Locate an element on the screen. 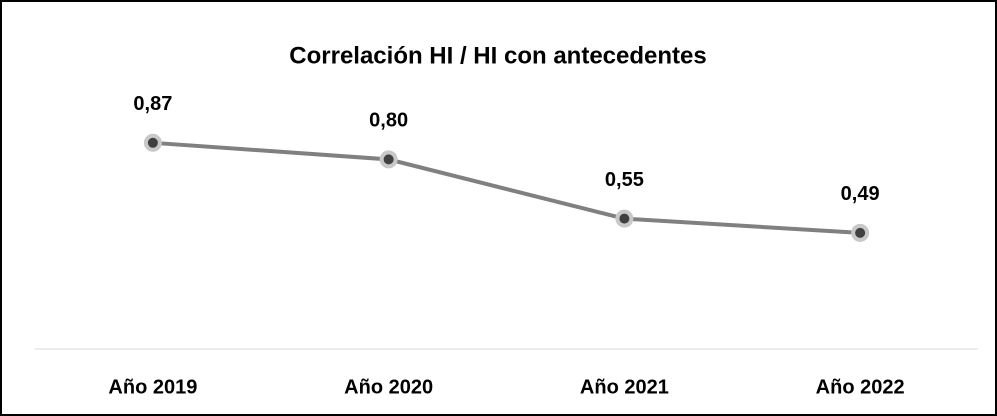  x-tick-label: Año 2020 is located at coordinates (388, 387).